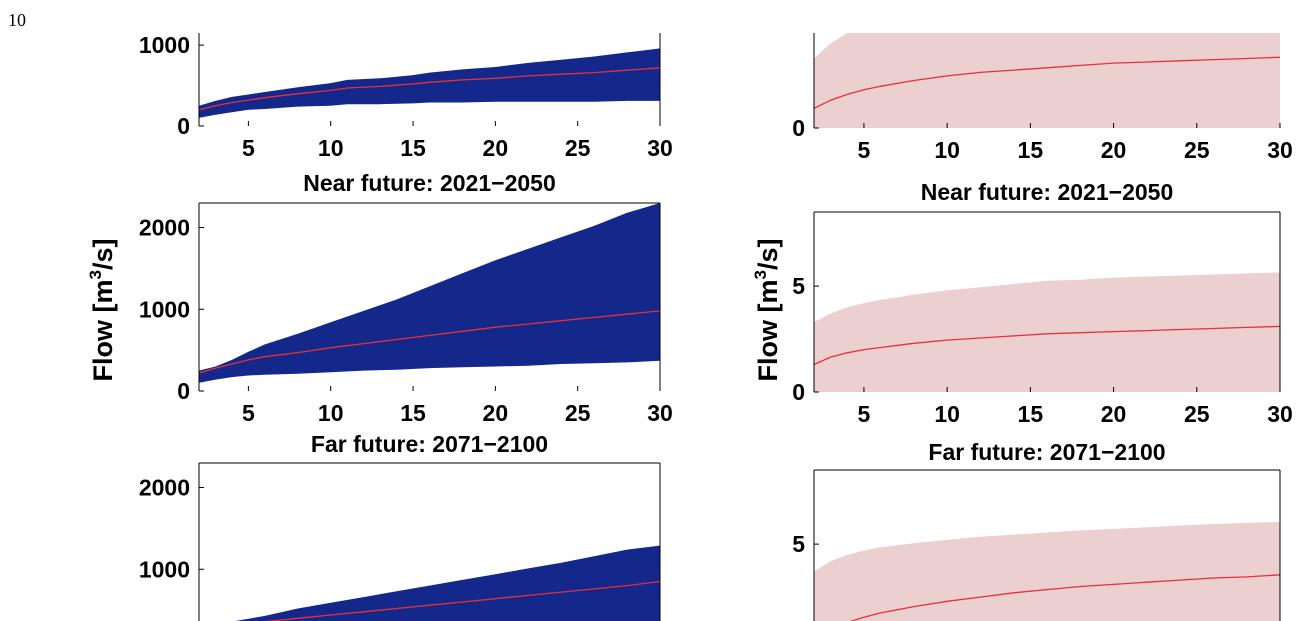 The height and width of the screenshot is (621, 1310). I want to click on right-bottom-ytick-label: 5, so click(798, 544).